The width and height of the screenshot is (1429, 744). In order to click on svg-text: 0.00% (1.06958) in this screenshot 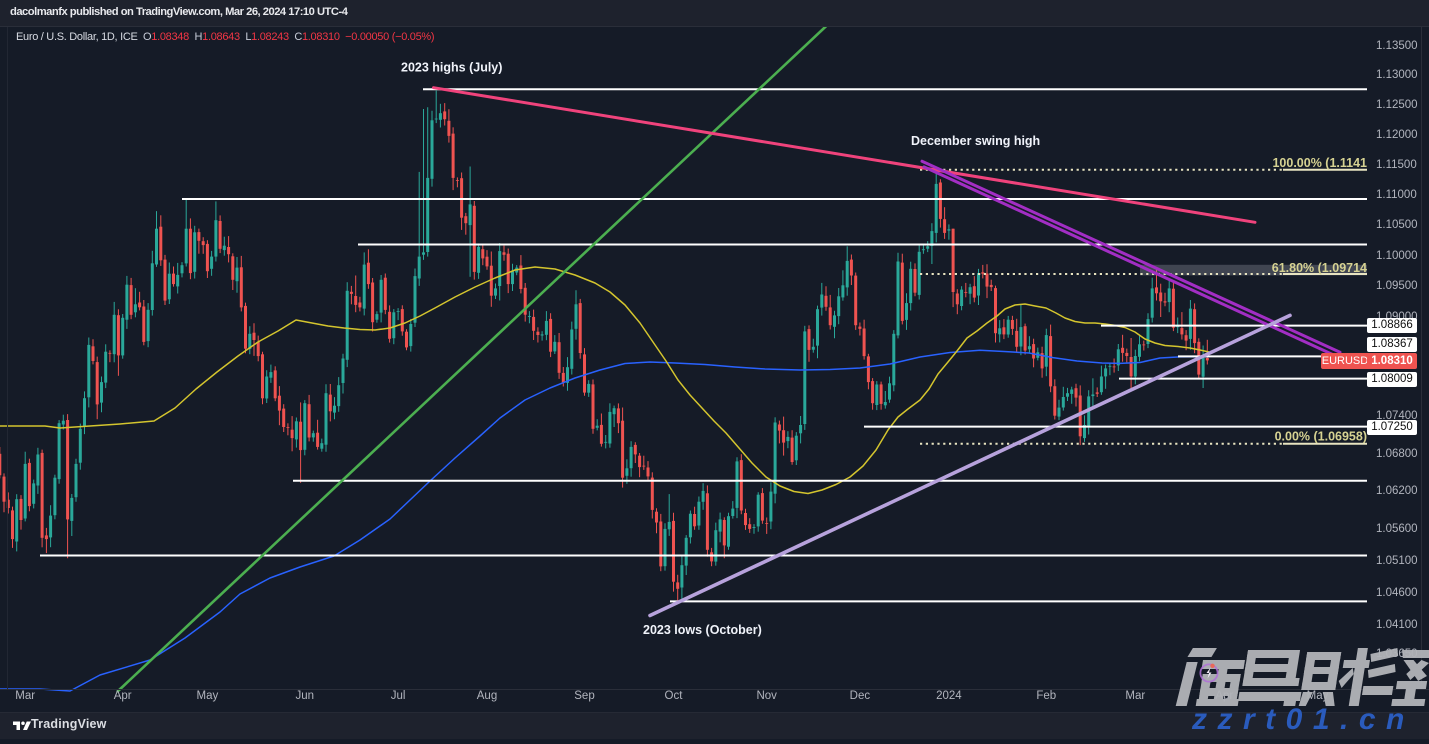, I will do `click(1321, 436)`.